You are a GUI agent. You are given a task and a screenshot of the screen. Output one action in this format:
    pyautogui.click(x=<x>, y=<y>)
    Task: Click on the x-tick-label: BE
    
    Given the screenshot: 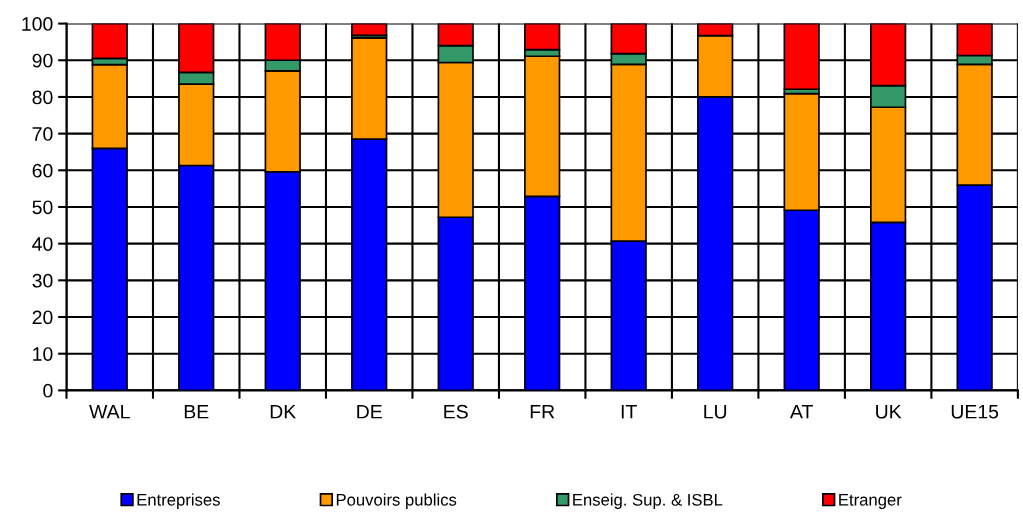 What is the action you would take?
    pyautogui.click(x=196, y=411)
    